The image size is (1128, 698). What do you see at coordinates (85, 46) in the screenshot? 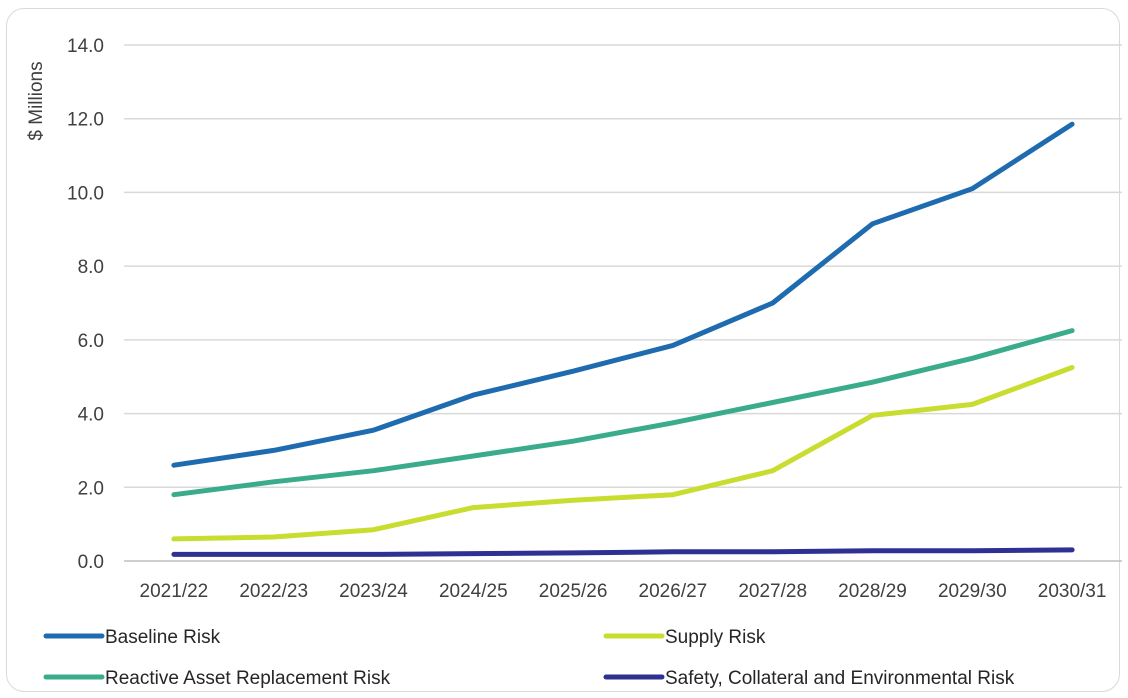
I see `y-tick-label: 14.0` at bounding box center [85, 46].